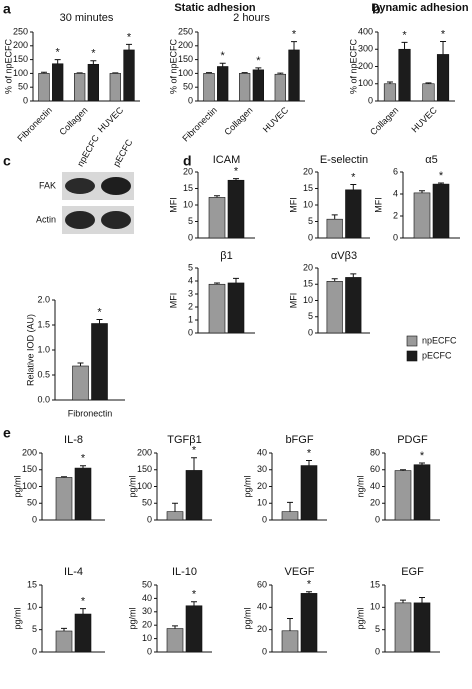  Describe the element at coordinates (123, 152) in the screenshot. I see `lane-label: pECFC` at that location.